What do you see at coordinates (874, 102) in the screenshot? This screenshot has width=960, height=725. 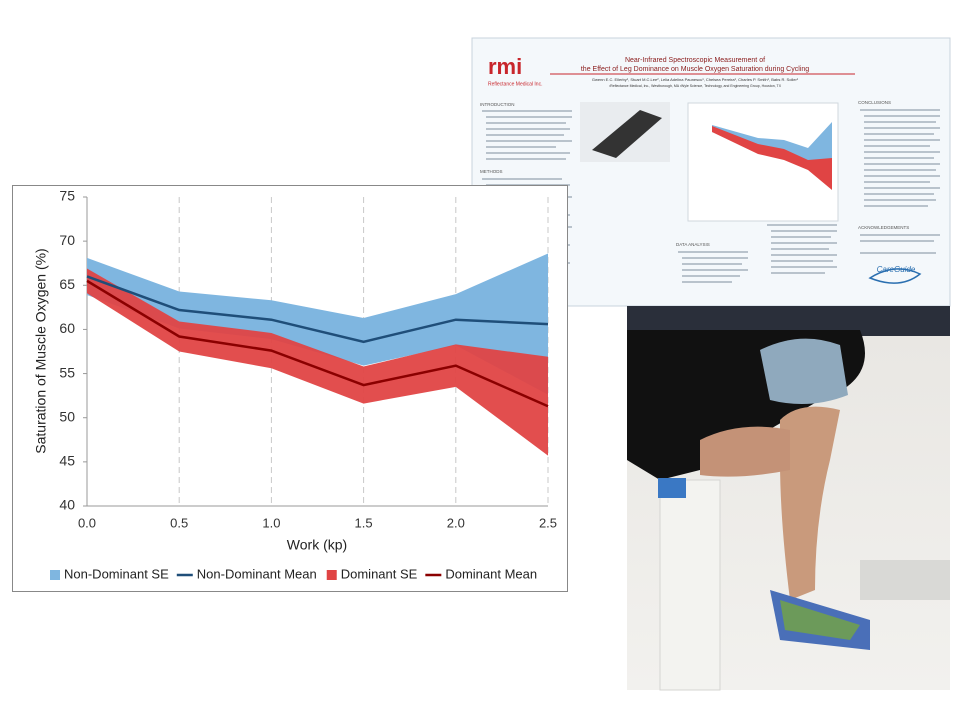 I see `poster-heading: CONCLUSIONS` at bounding box center [874, 102].